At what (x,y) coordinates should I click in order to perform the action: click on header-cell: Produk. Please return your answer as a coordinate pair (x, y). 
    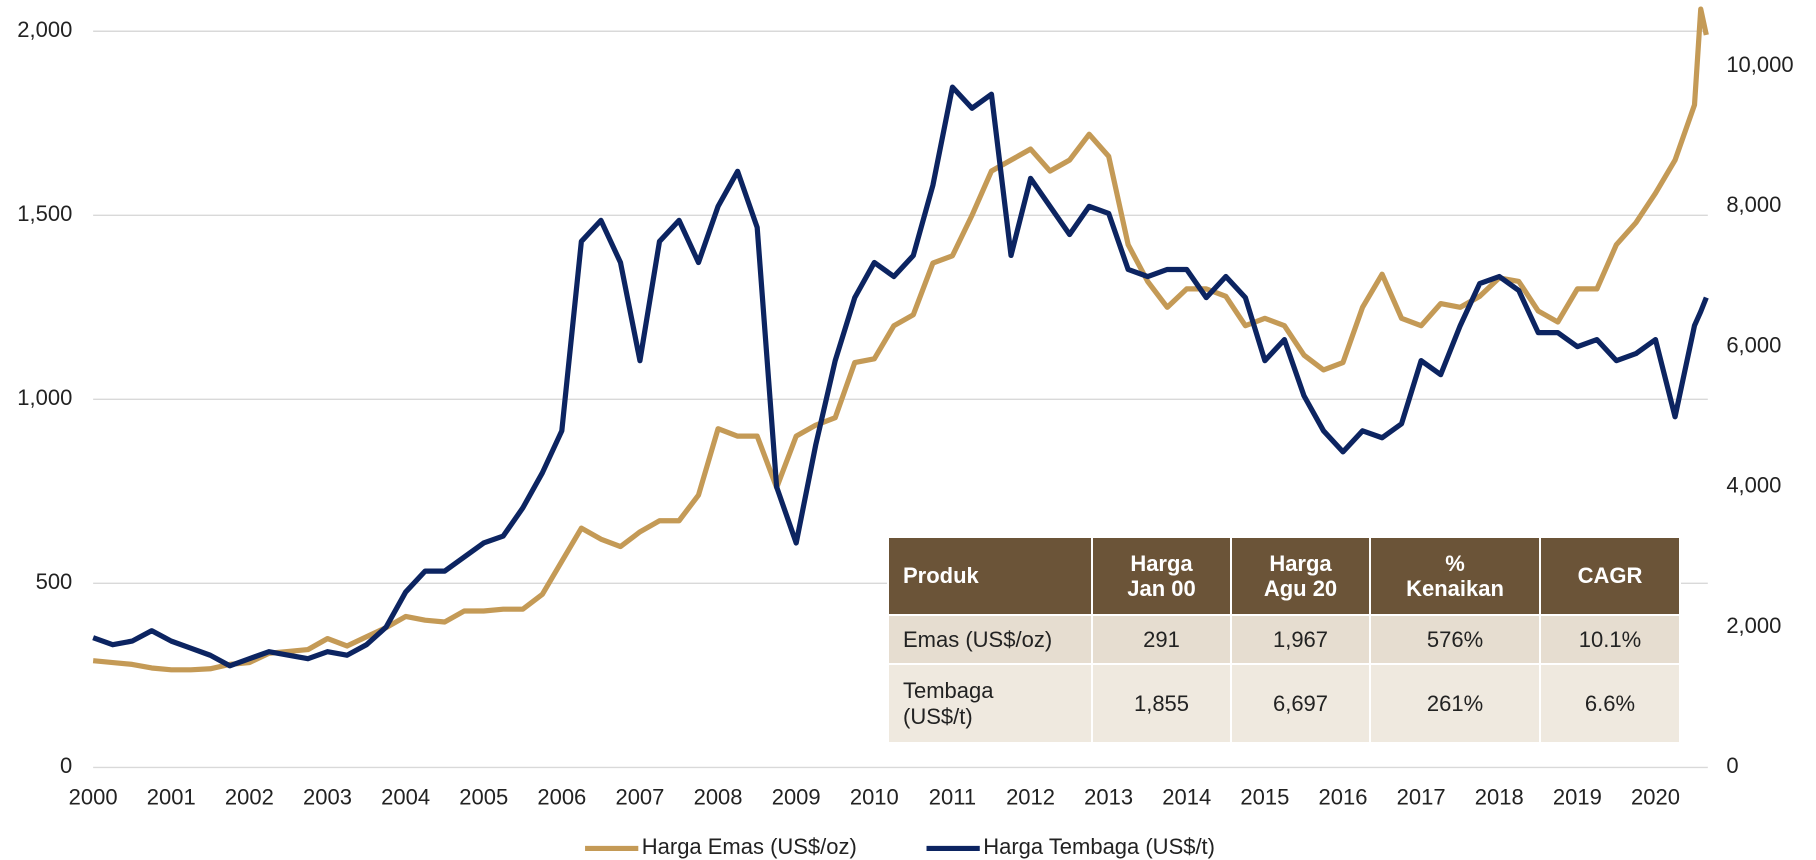
    Looking at the image, I should click on (990, 576).